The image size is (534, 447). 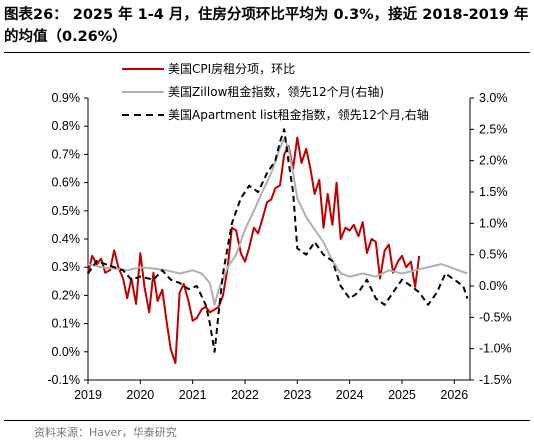 What do you see at coordinates (193, 395) in the screenshot?
I see `x-tick-label: 2021` at bounding box center [193, 395].